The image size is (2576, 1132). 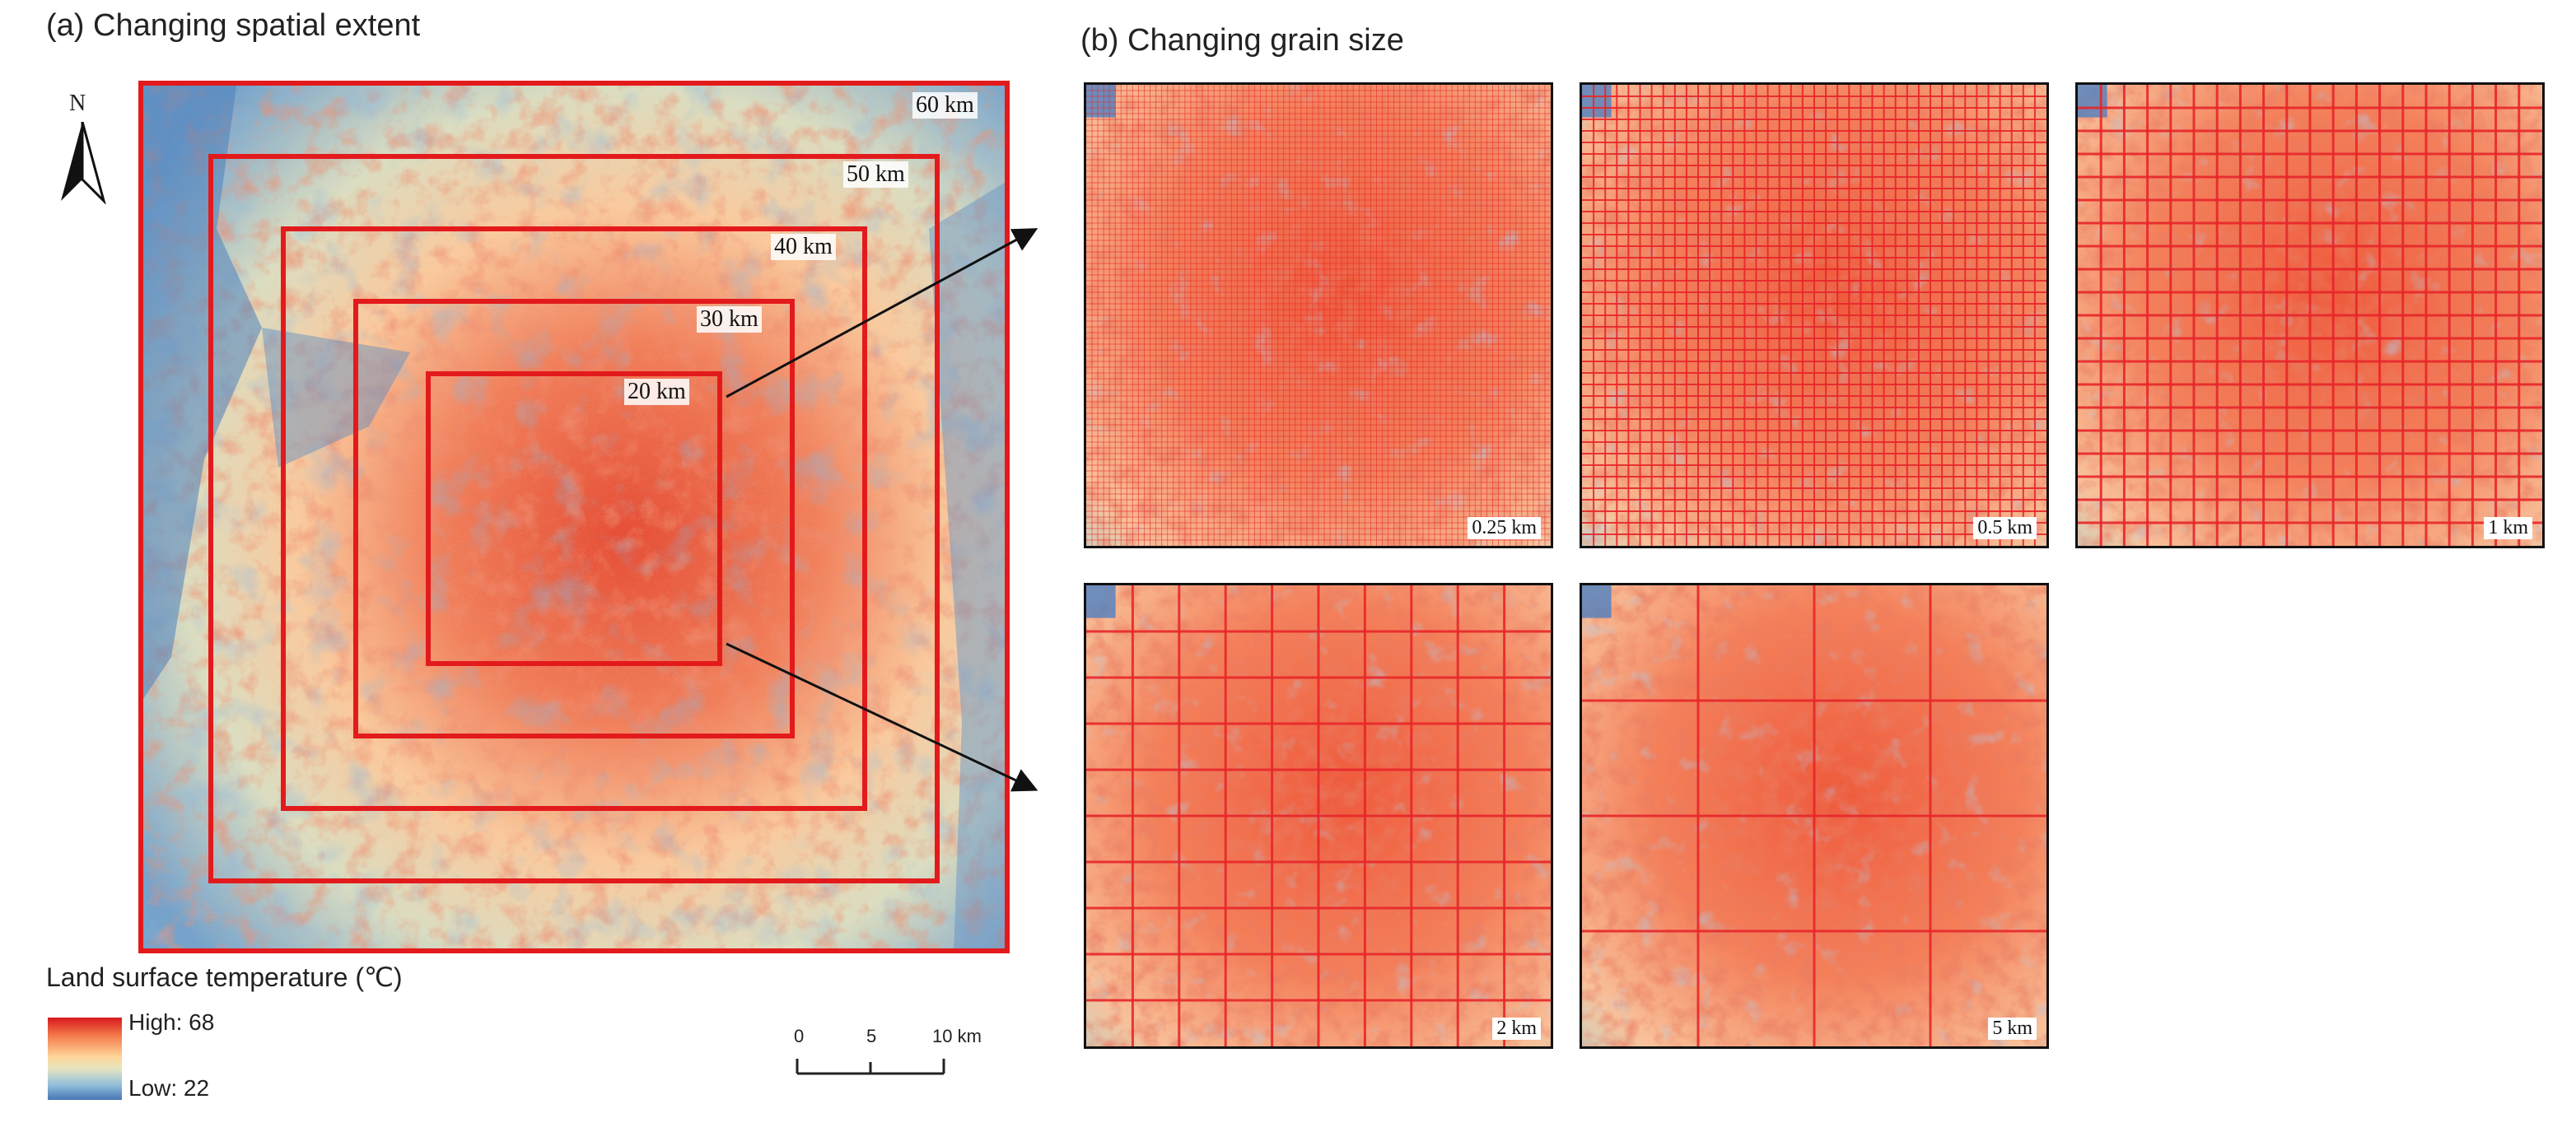 What do you see at coordinates (882, 717) in the screenshot?
I see `zoom-arrow-lower` at bounding box center [882, 717].